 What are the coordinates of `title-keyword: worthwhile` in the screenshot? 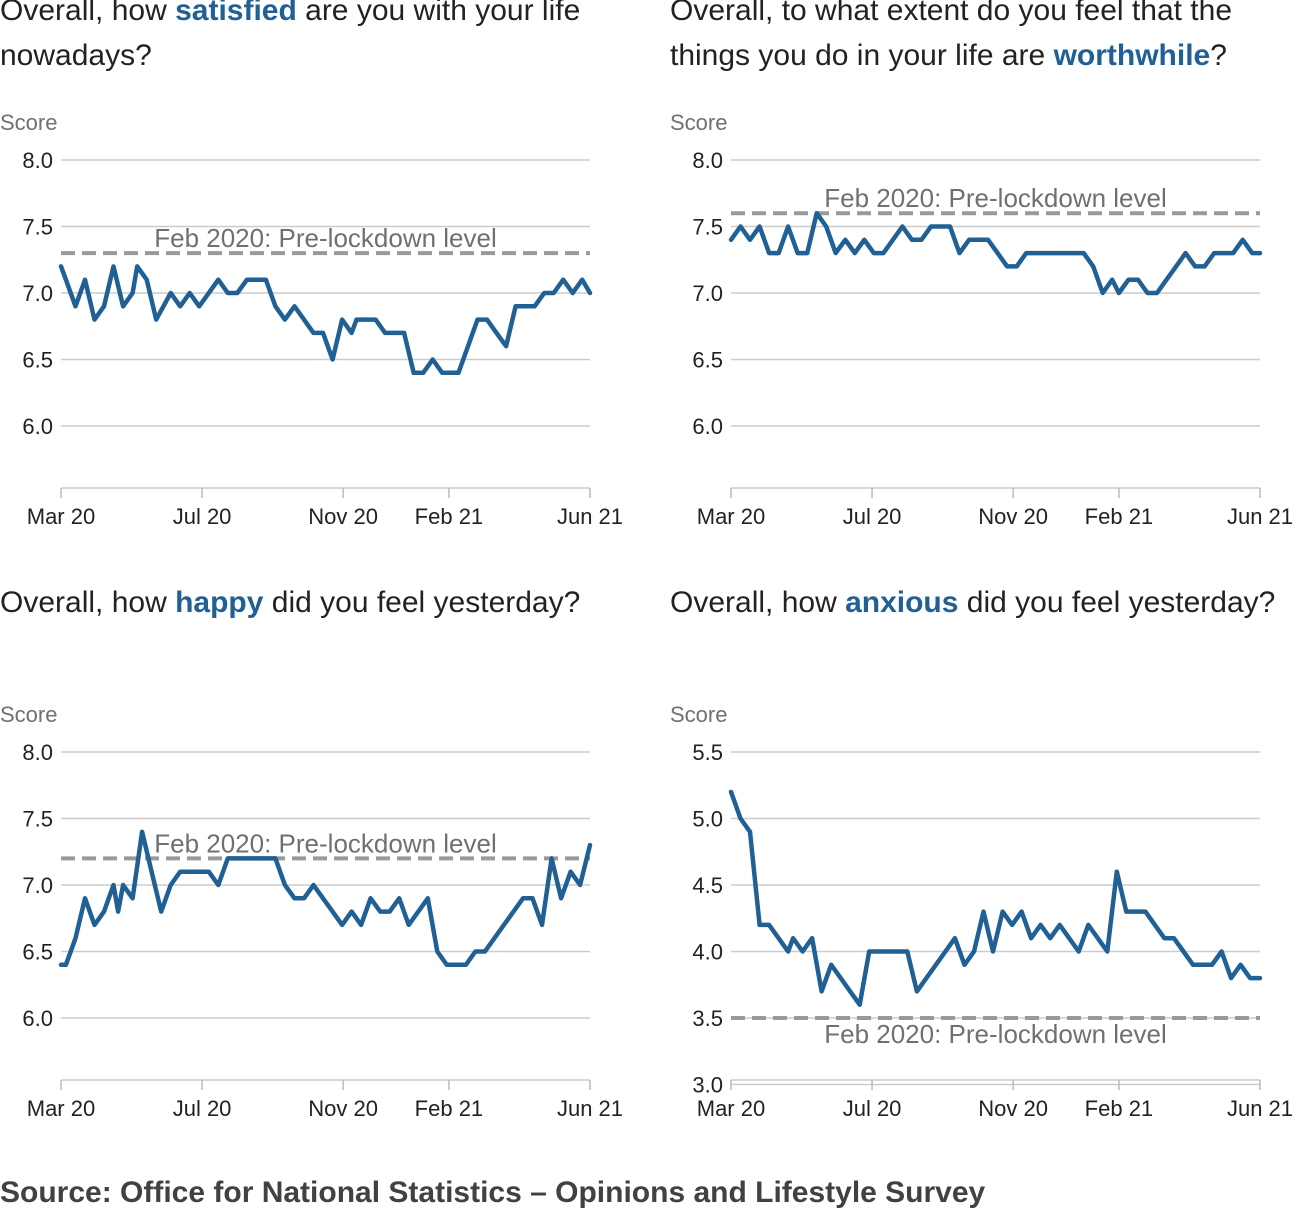 It's located at (1132, 55).